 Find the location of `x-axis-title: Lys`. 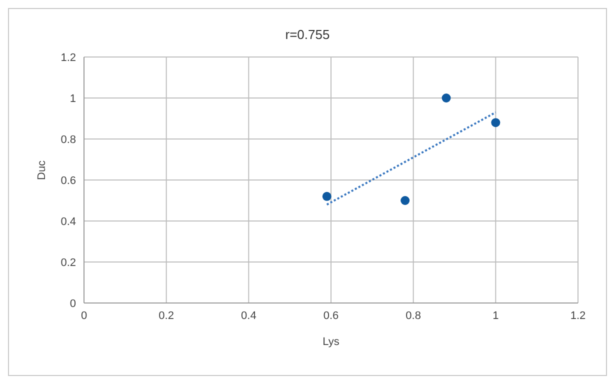

x-axis-title: Lys is located at coordinates (331, 342).